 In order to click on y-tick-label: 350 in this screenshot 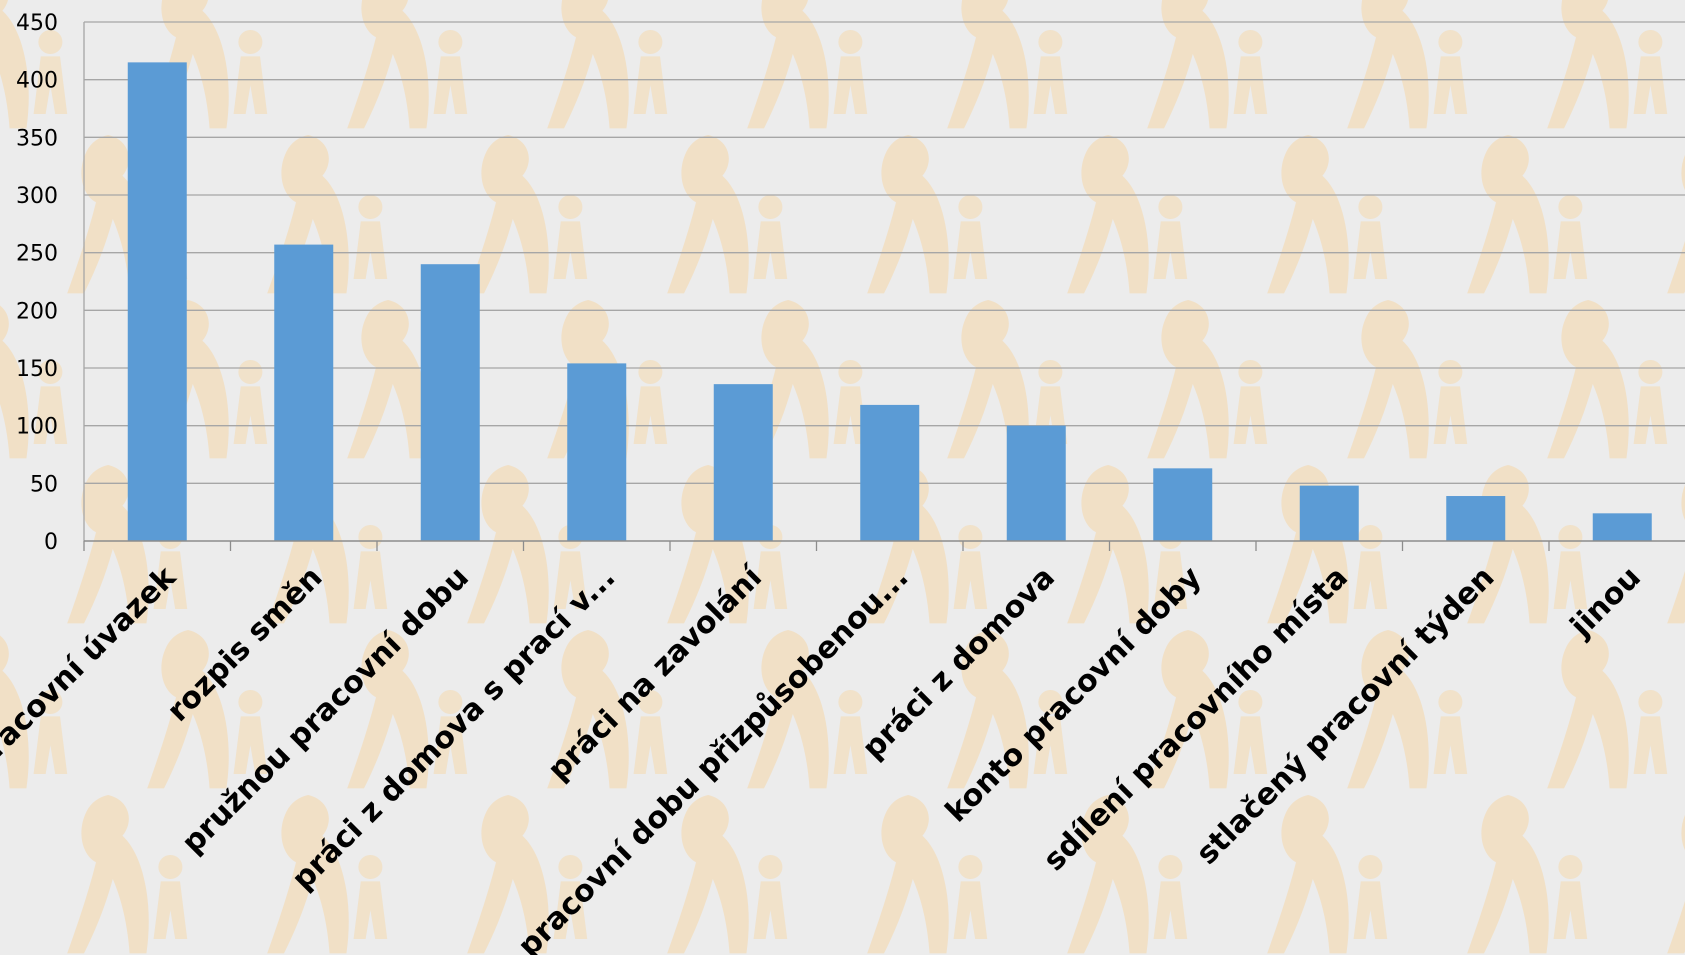, I will do `click(37, 138)`.